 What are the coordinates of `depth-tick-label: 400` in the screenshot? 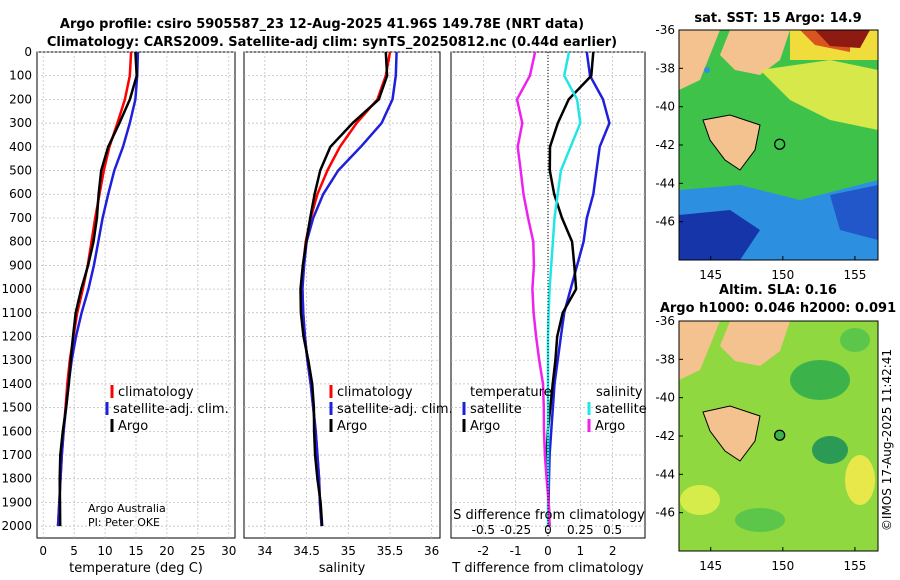 It's located at (20, 147).